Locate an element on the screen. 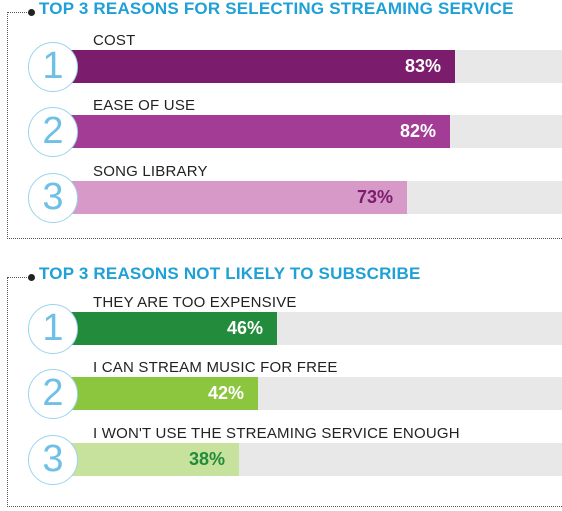 This screenshot has height=511, width=562. bar-track: 73% is located at coordinates (309, 197).